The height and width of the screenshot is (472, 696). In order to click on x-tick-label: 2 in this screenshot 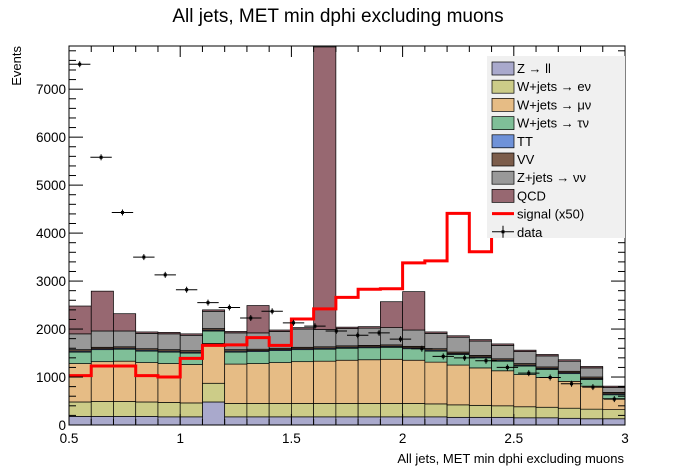, I will do `click(403, 438)`.